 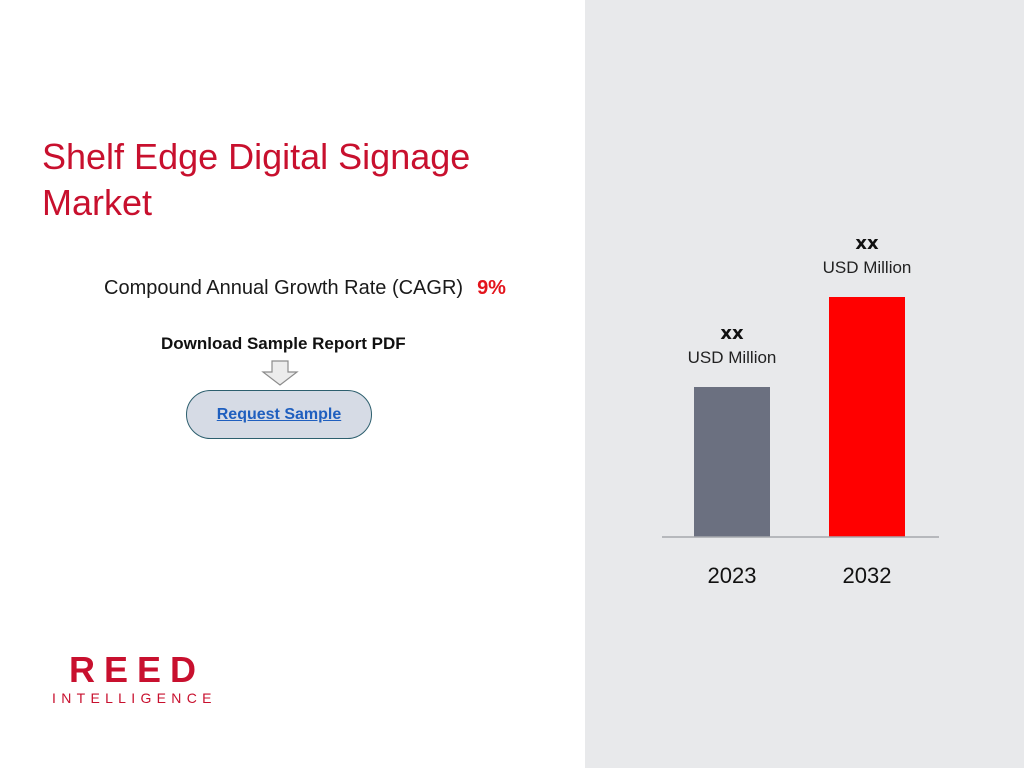 I want to click on cagr-label: Compound Annual Growth Rate (CAGR), so click(x=284, y=288).